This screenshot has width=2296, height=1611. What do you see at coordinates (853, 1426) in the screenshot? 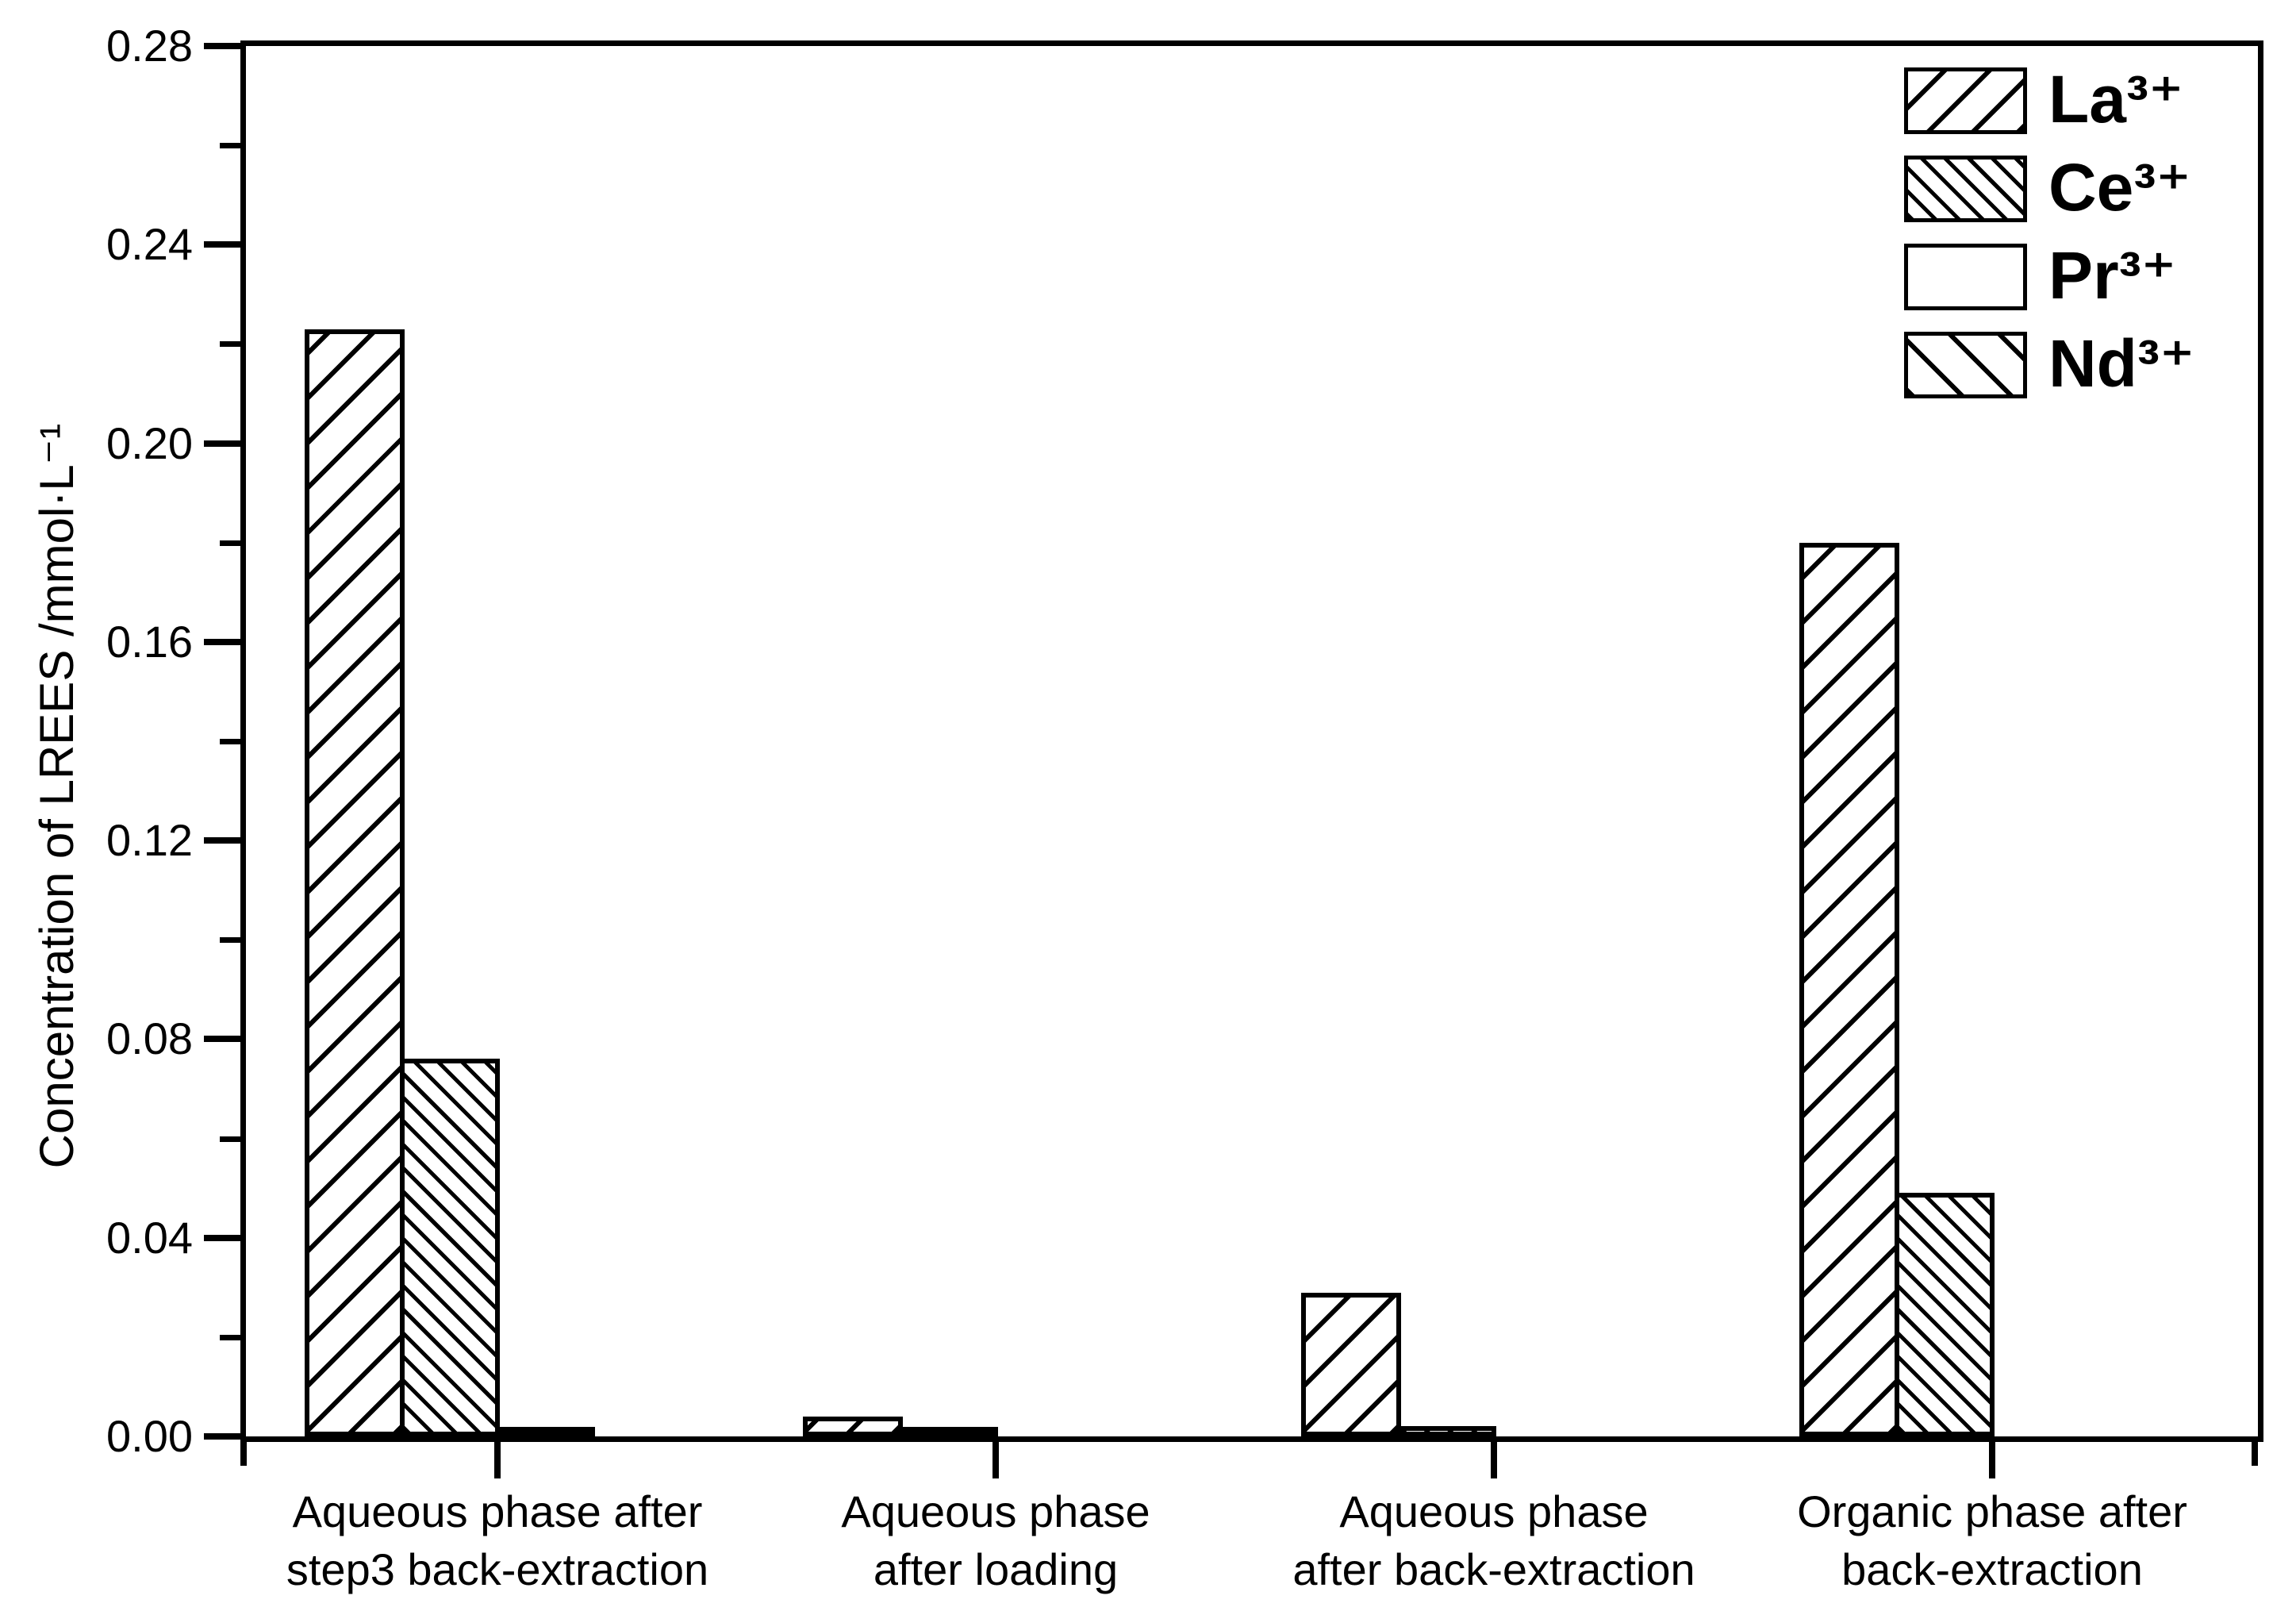
I see `bar-la-cat2` at bounding box center [853, 1426].